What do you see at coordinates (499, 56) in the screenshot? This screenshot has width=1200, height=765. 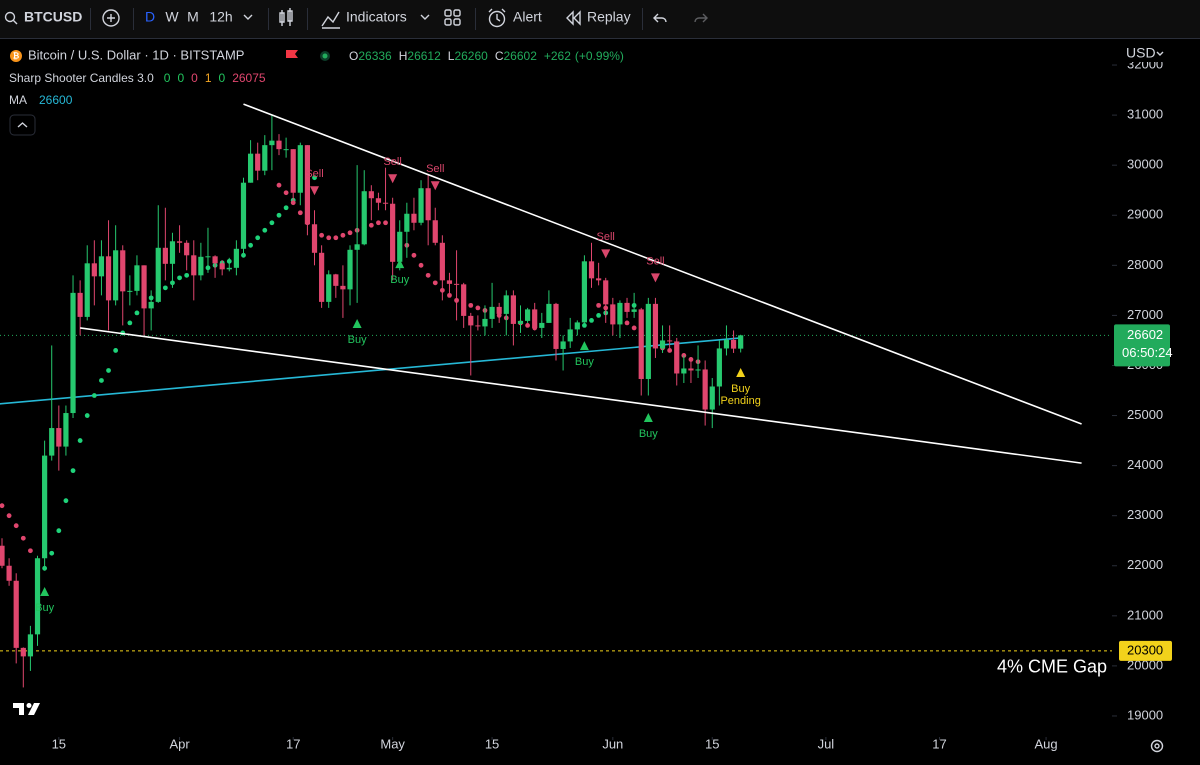 I see `ohlc-label: C` at bounding box center [499, 56].